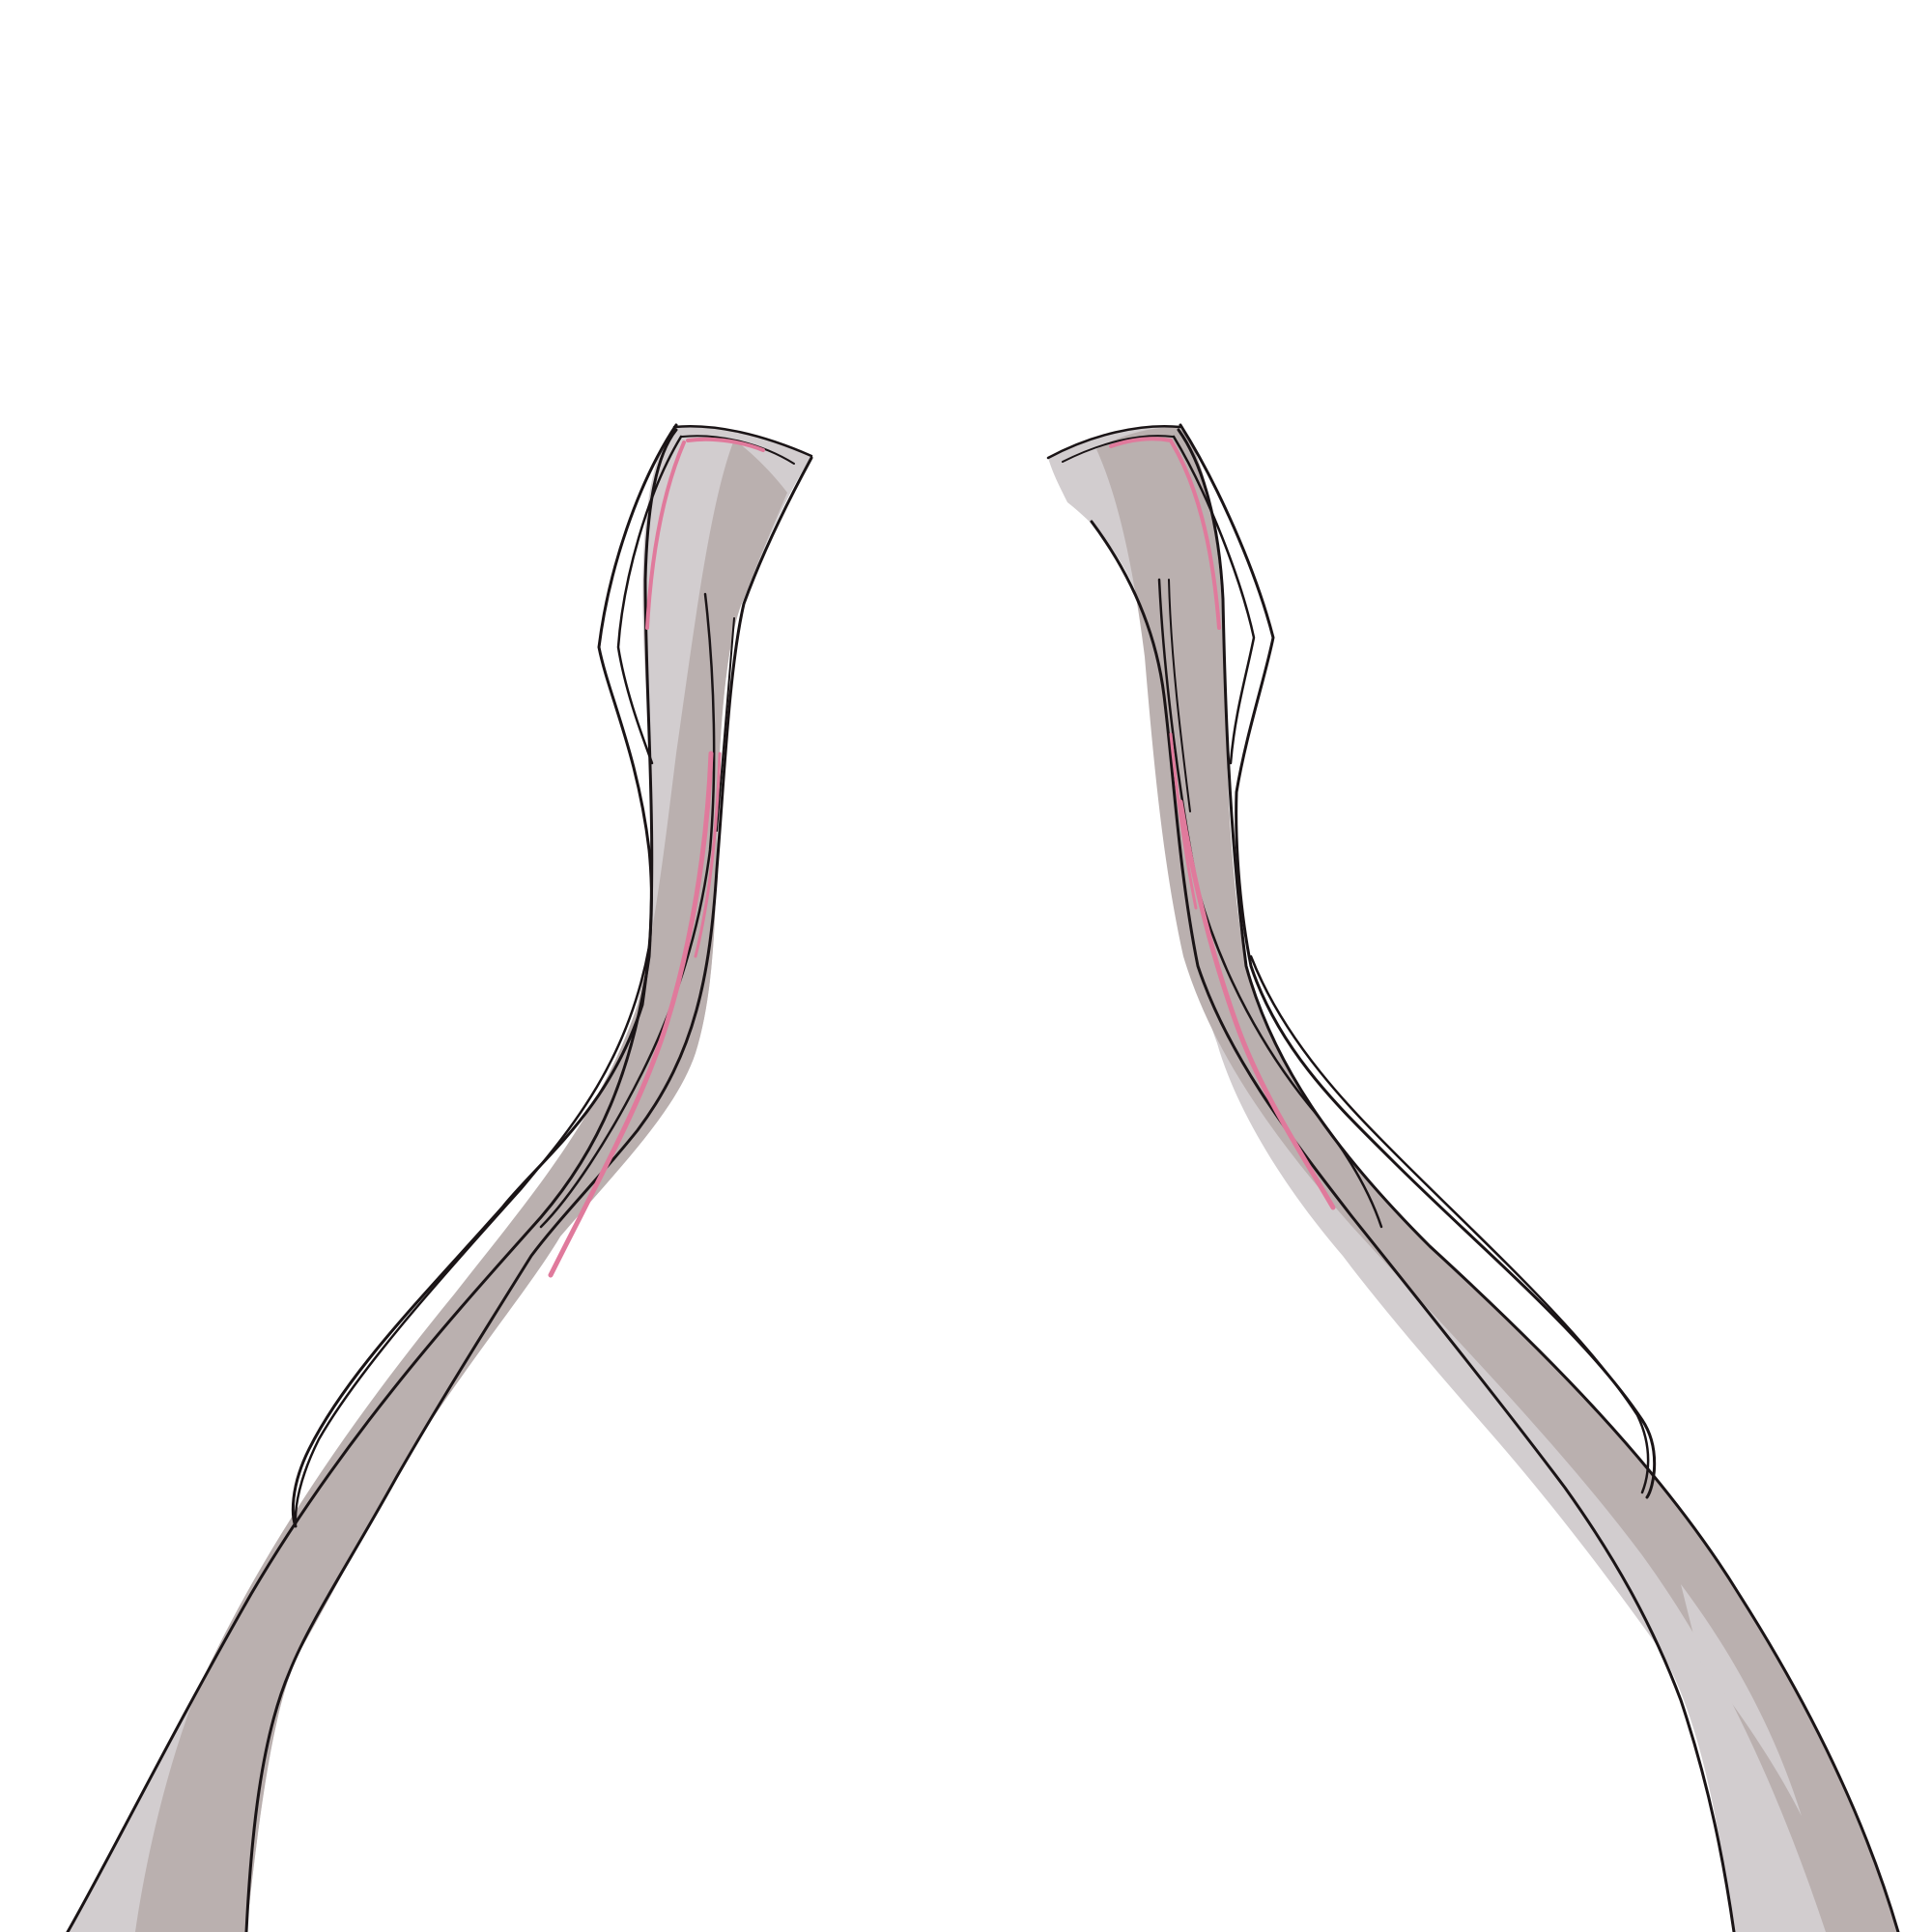 This screenshot has height=1932, width=1932. I want to click on right-strand-top-cap, so click(1114, 442).